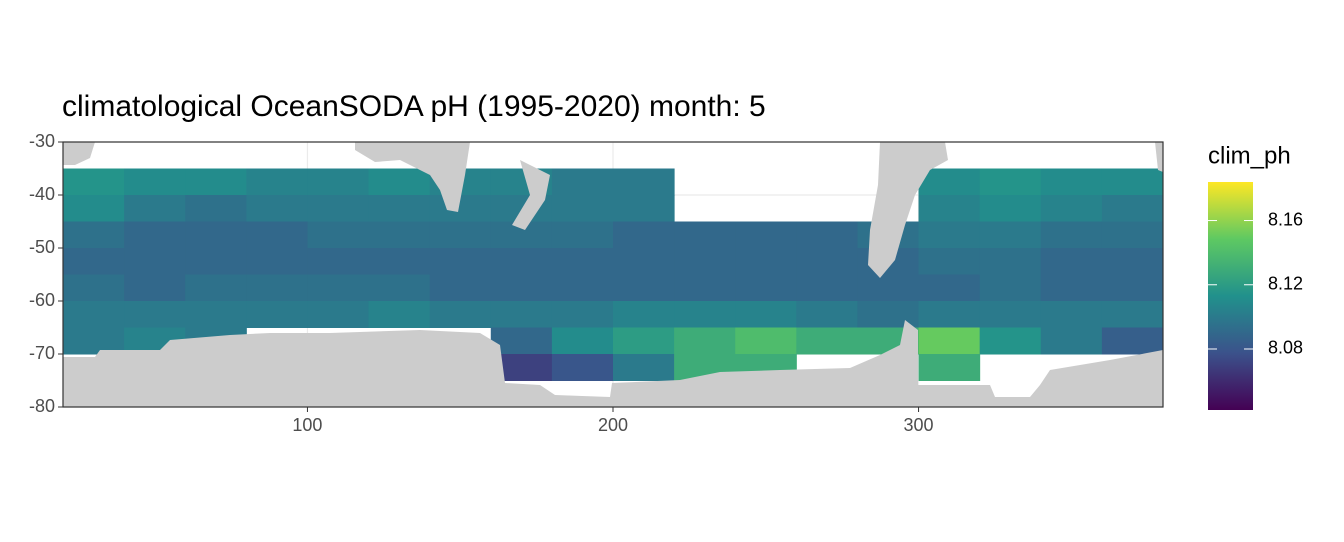  I want to click on land-edge, so click(1159, 157).